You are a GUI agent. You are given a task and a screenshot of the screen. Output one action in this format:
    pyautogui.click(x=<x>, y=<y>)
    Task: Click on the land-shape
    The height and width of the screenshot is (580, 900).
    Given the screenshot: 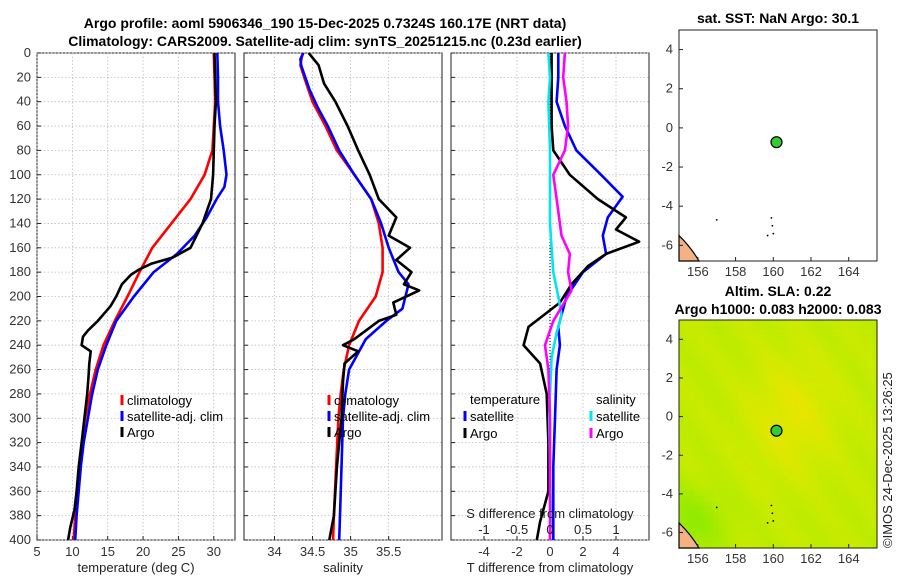 What is the action you would take?
    pyautogui.click(x=689, y=535)
    